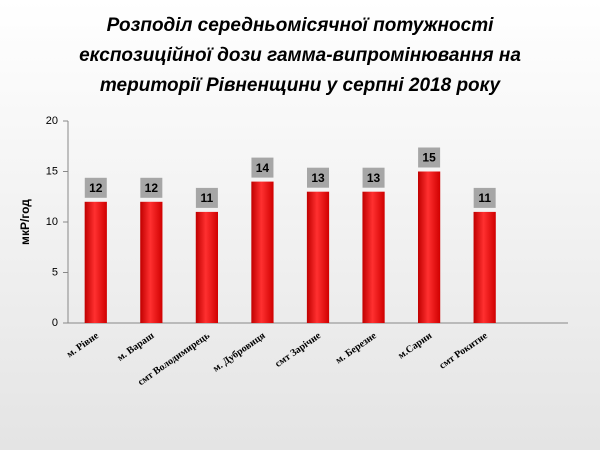  What do you see at coordinates (301, 85) in the screenshot?
I see `chart-title: території Рівненщини у серпні 2018 року` at bounding box center [301, 85].